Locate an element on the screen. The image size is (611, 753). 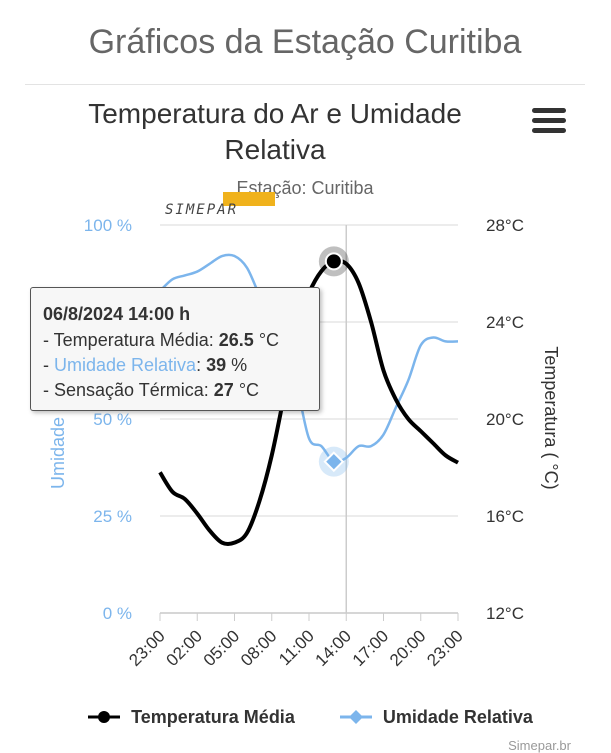
legend-item-umidade: Umidade Relativa is located at coordinates (436, 717).